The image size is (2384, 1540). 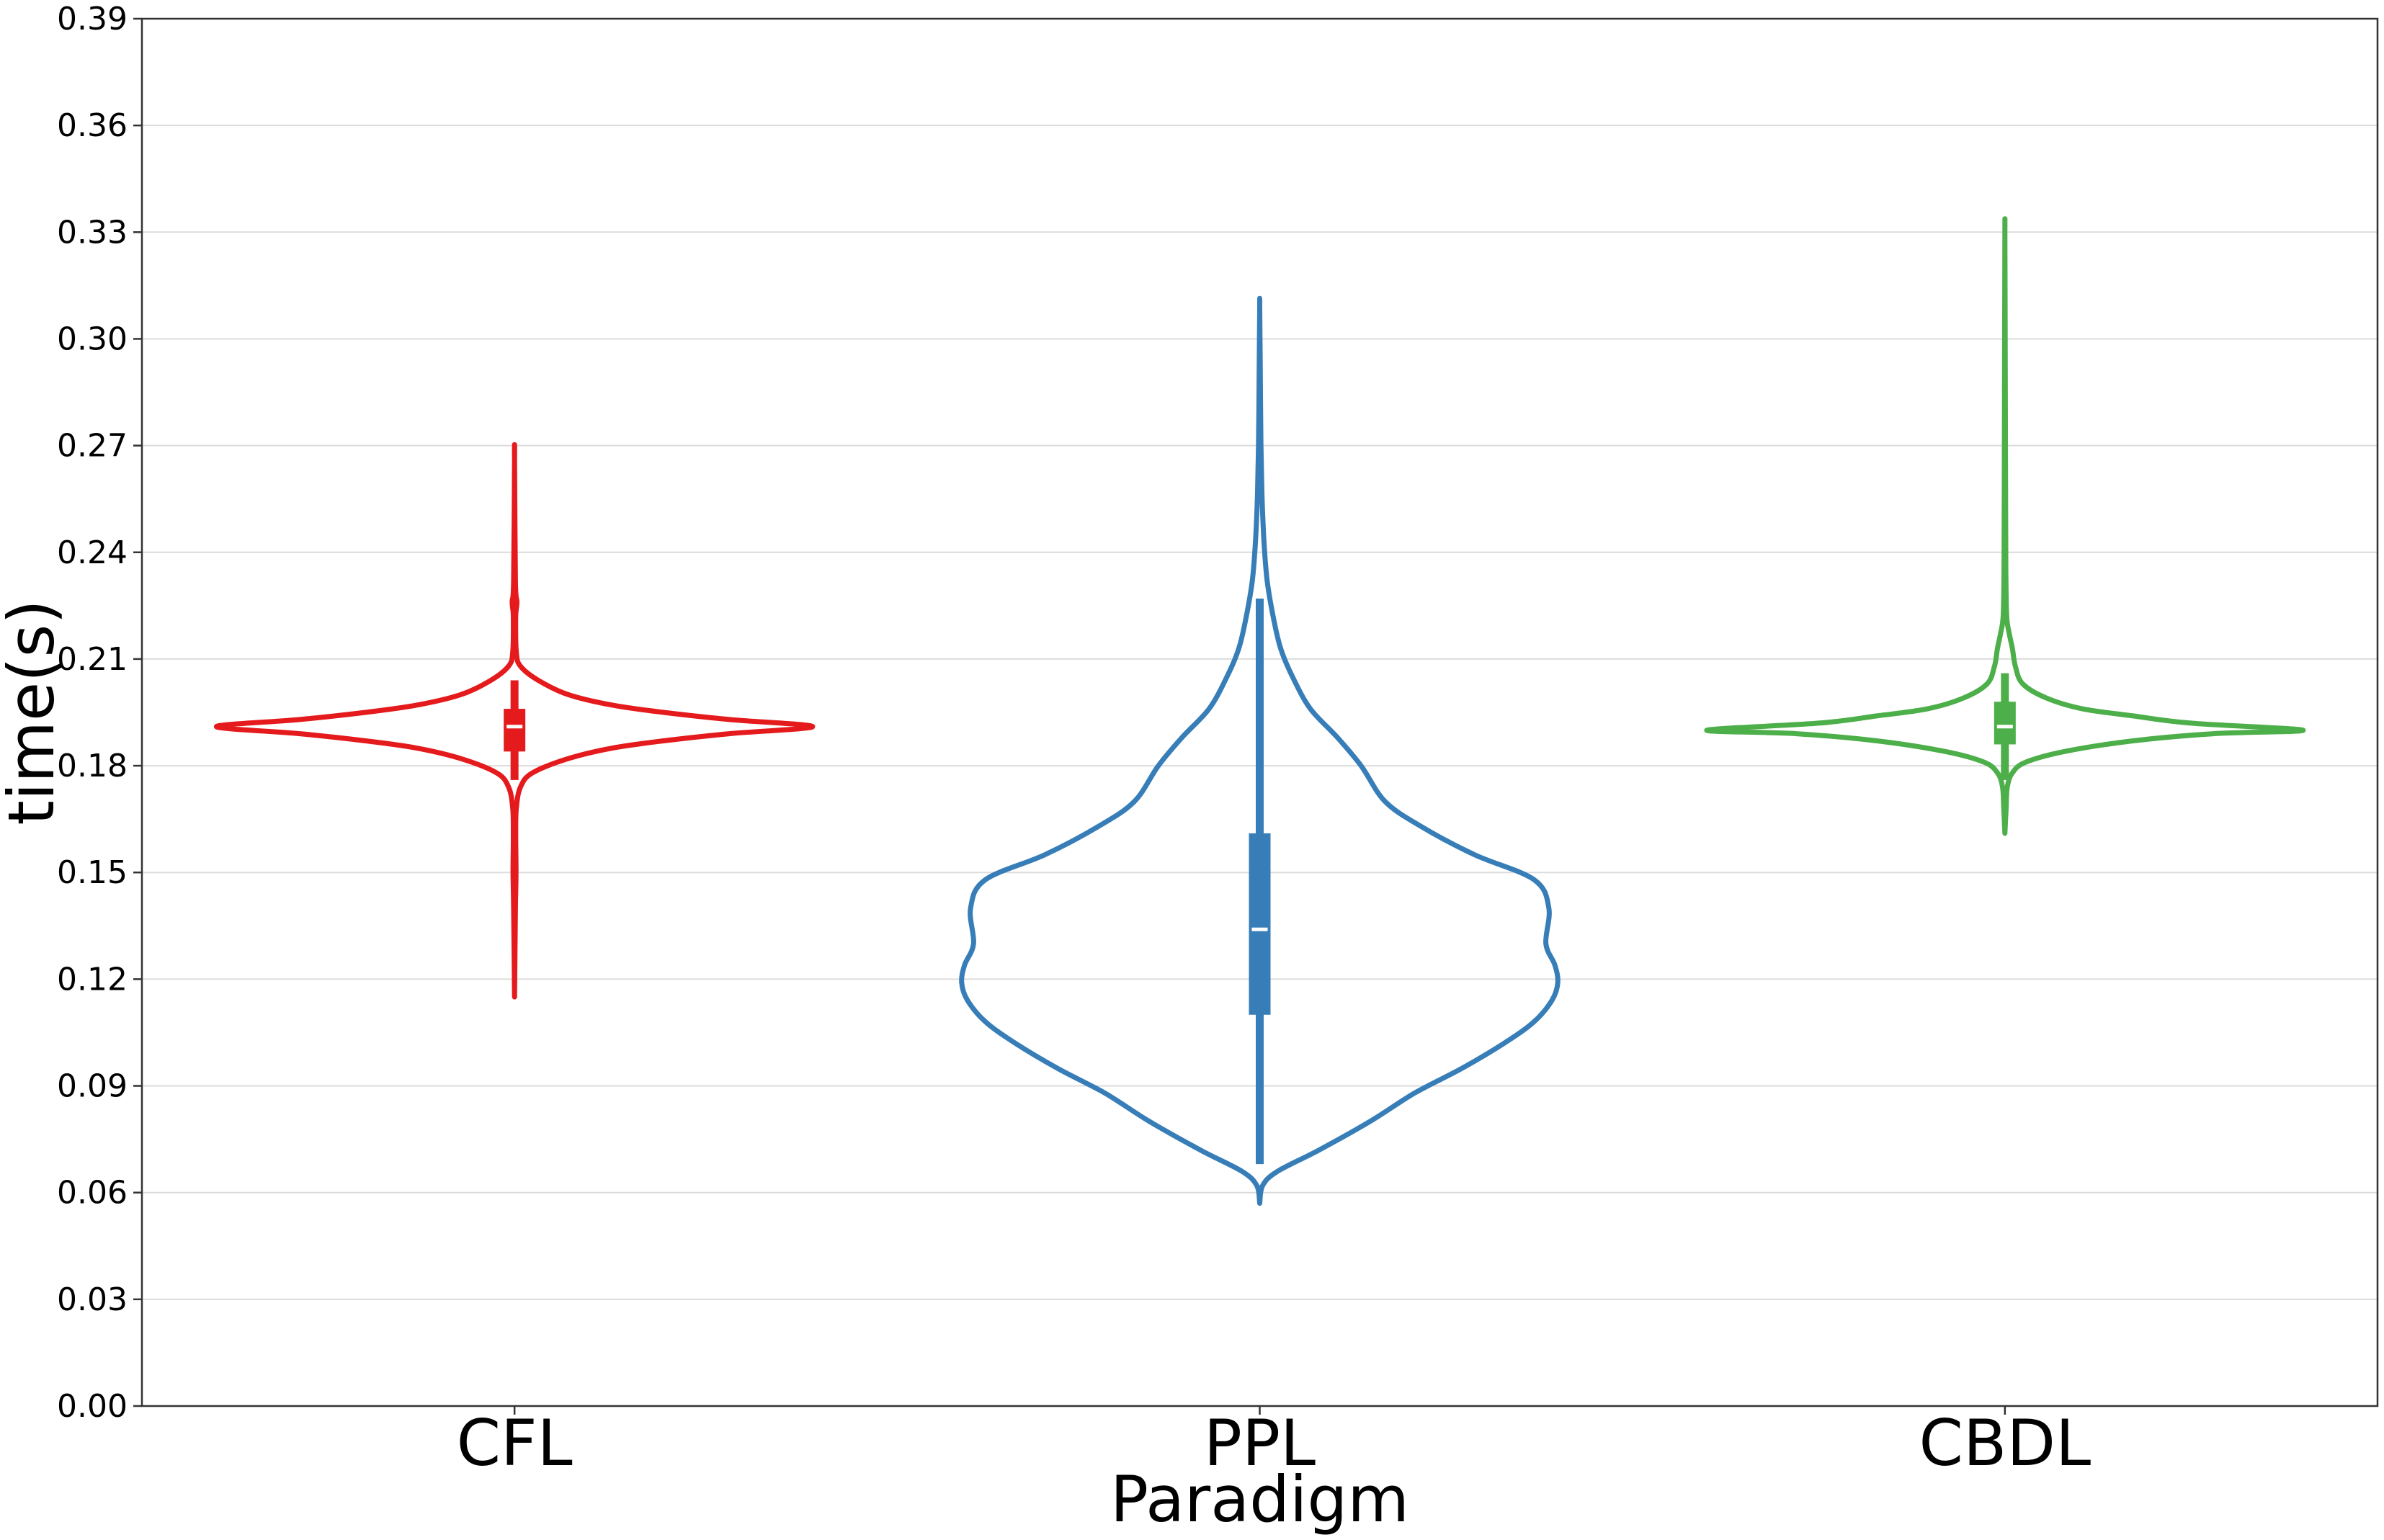 What do you see at coordinates (93, 1086) in the screenshot?
I see `y-tick-label: 0.09` at bounding box center [93, 1086].